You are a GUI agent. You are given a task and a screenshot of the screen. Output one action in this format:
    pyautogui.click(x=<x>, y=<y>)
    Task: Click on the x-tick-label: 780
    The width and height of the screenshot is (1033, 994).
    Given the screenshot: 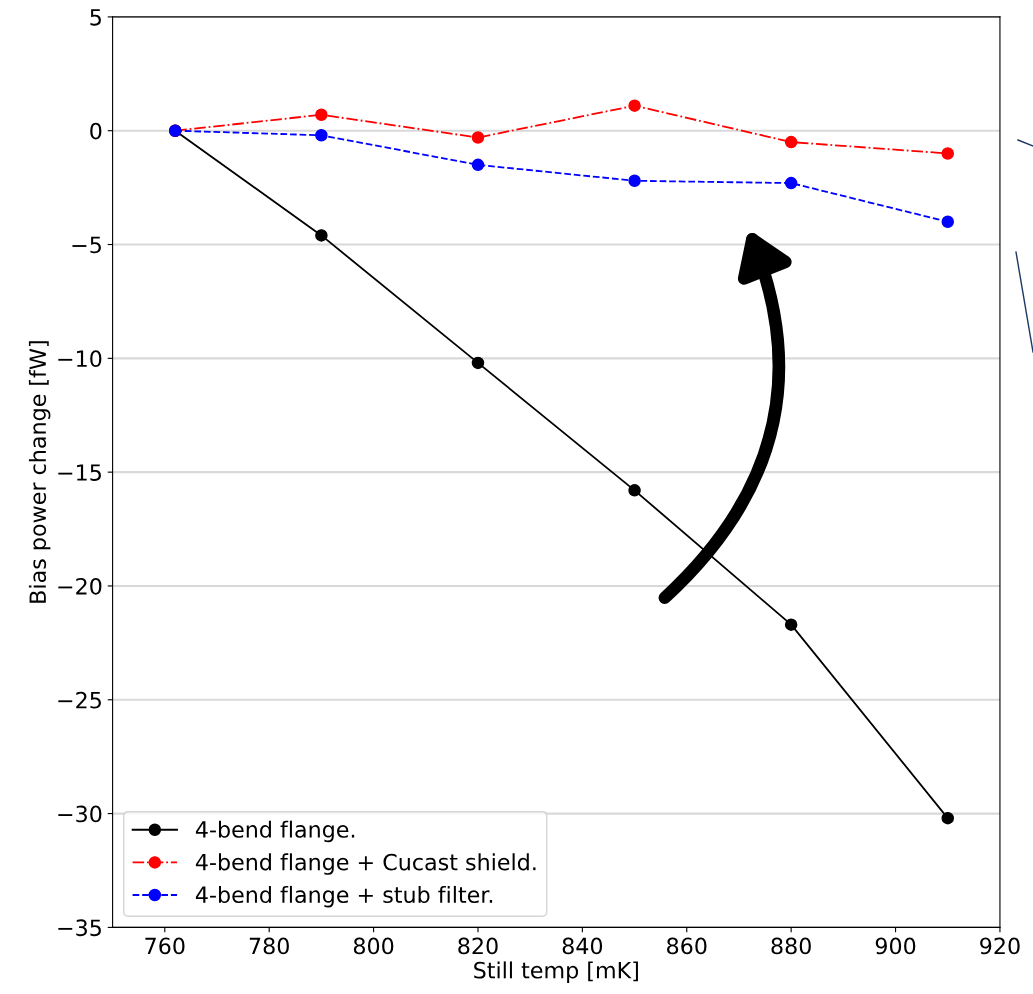 What is the action you would take?
    pyautogui.click(x=269, y=946)
    